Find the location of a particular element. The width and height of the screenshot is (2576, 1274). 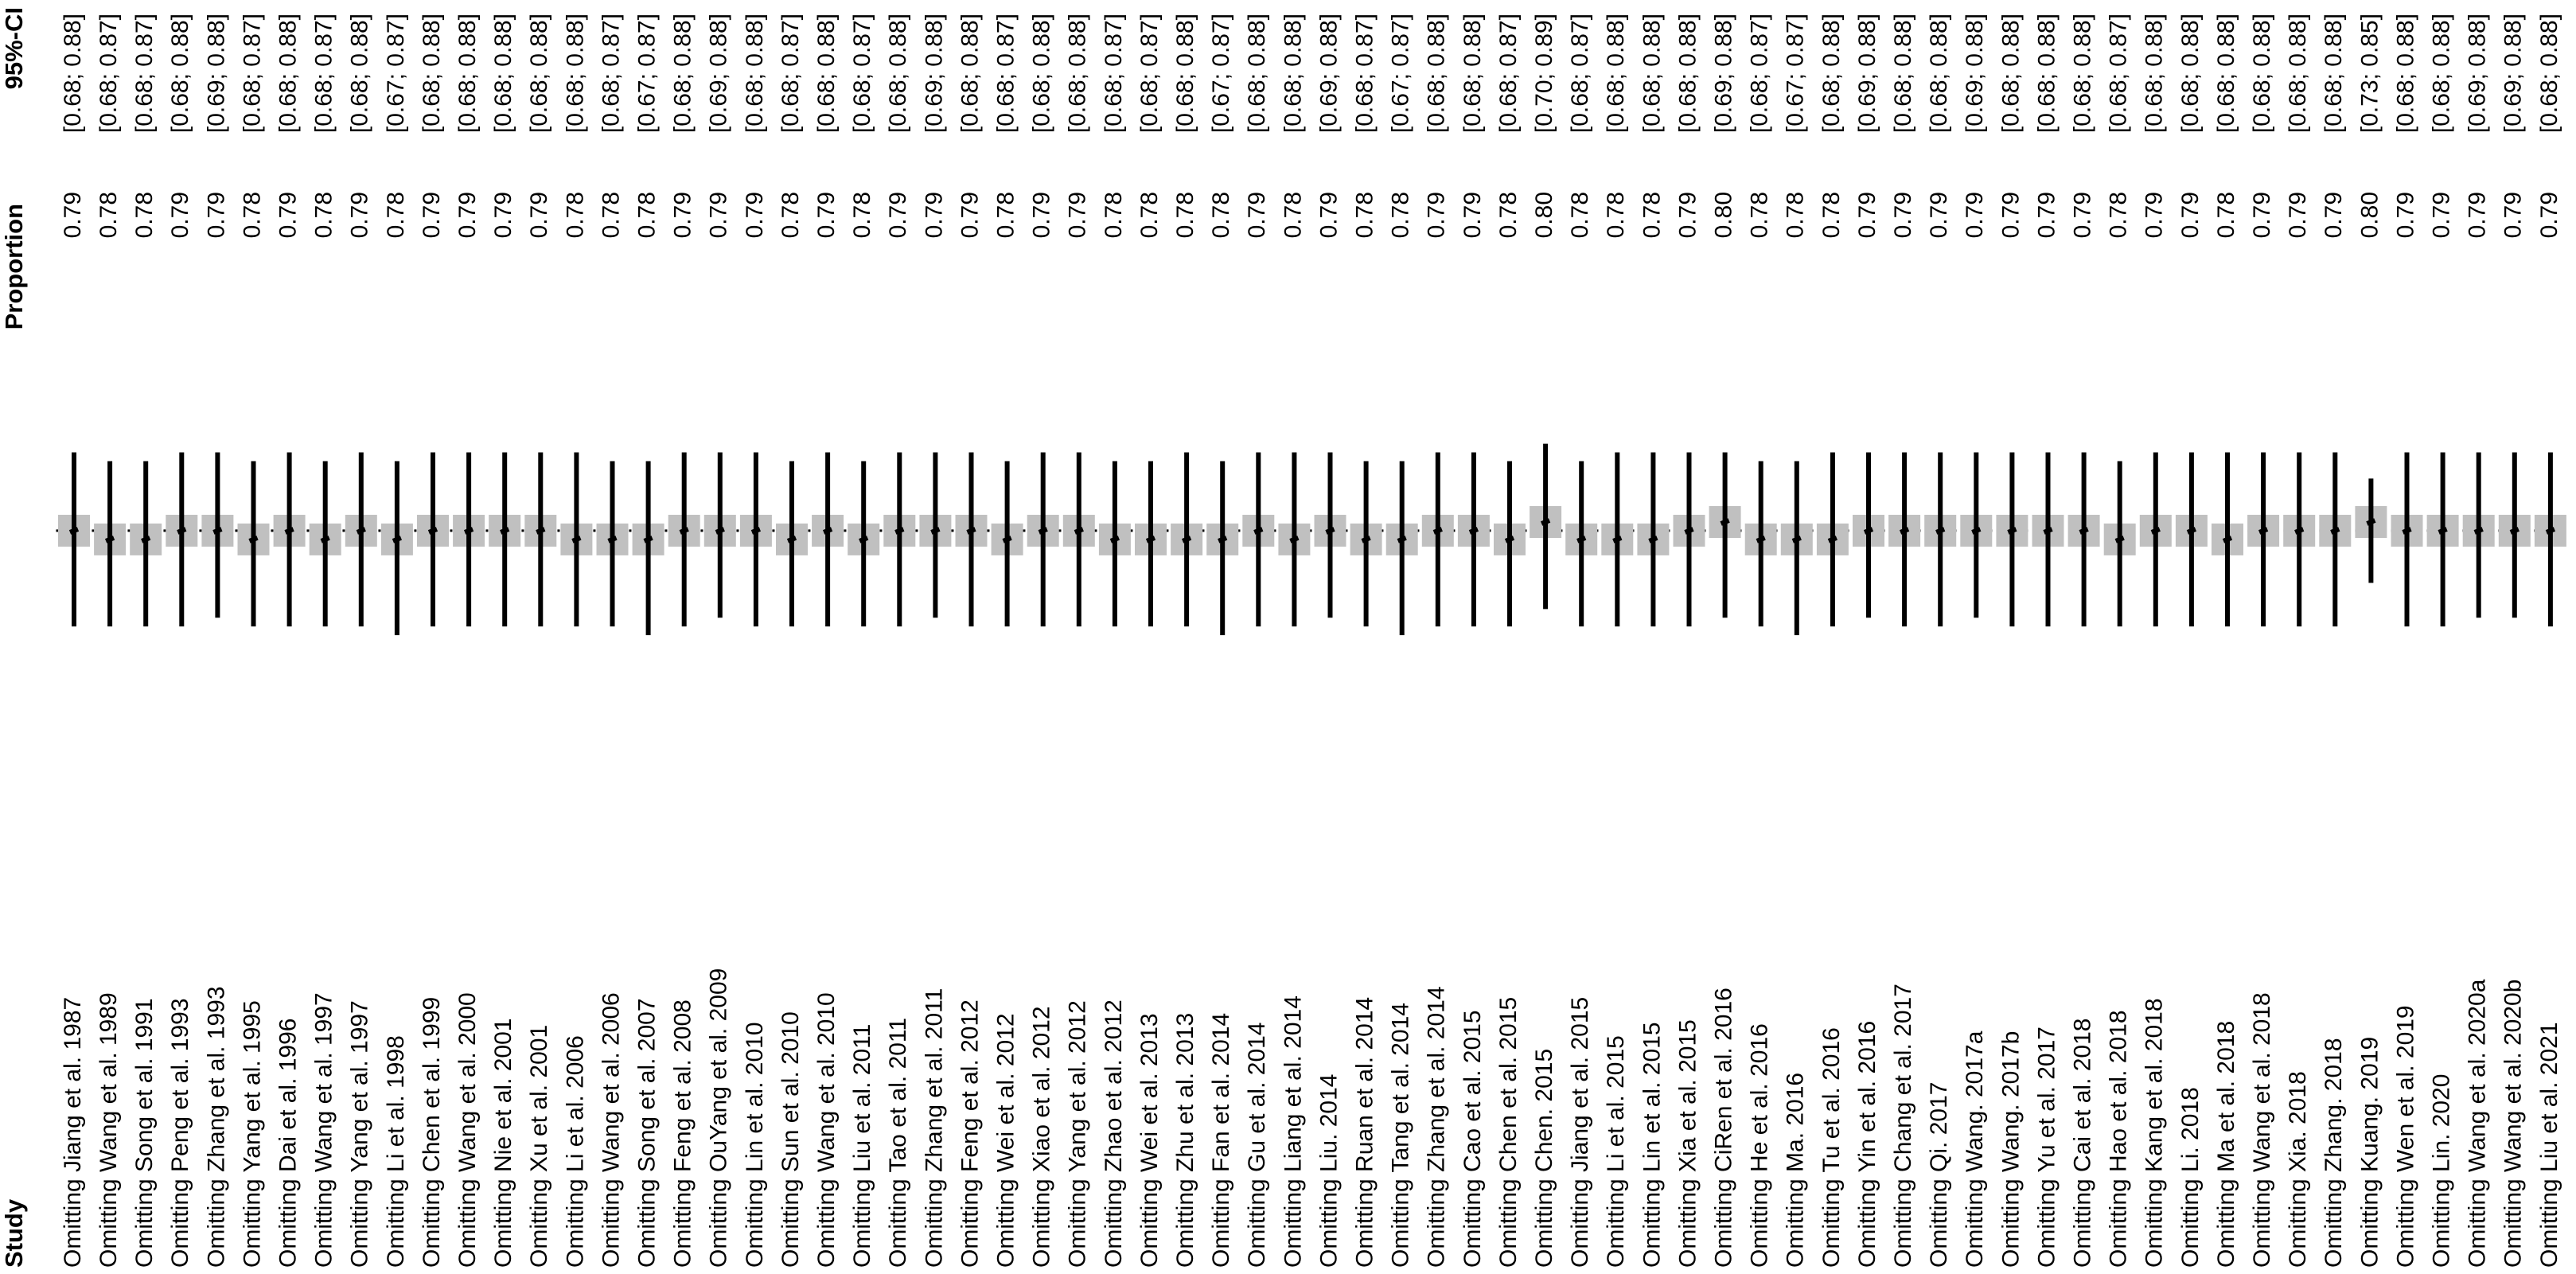

study-label: Omitting Wang et al. 2020b is located at coordinates (2513, 1124).